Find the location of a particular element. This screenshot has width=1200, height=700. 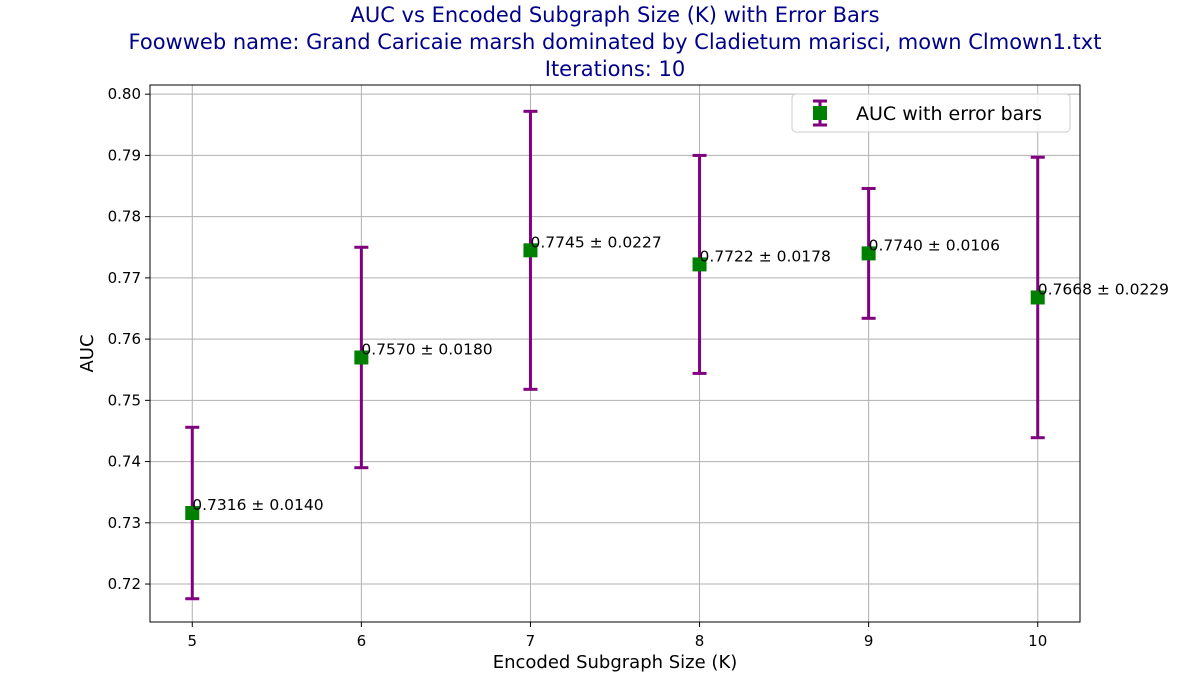

data-point-label: 0.7668 ± 0.0229 is located at coordinates (1103, 289).